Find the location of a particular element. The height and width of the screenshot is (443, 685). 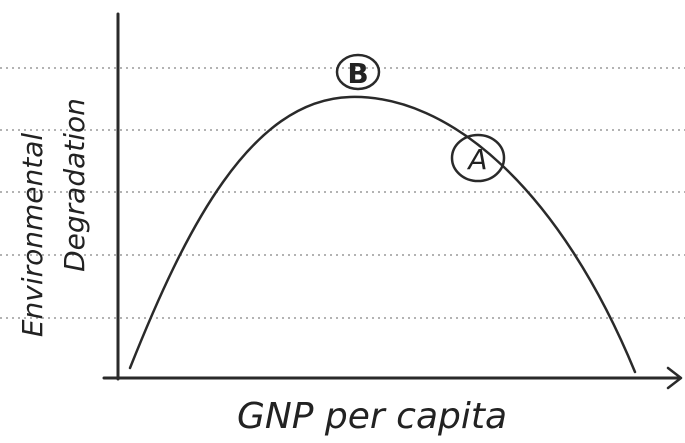

y-axis-label: Environmental Degradation is located at coordinates (53, 217).